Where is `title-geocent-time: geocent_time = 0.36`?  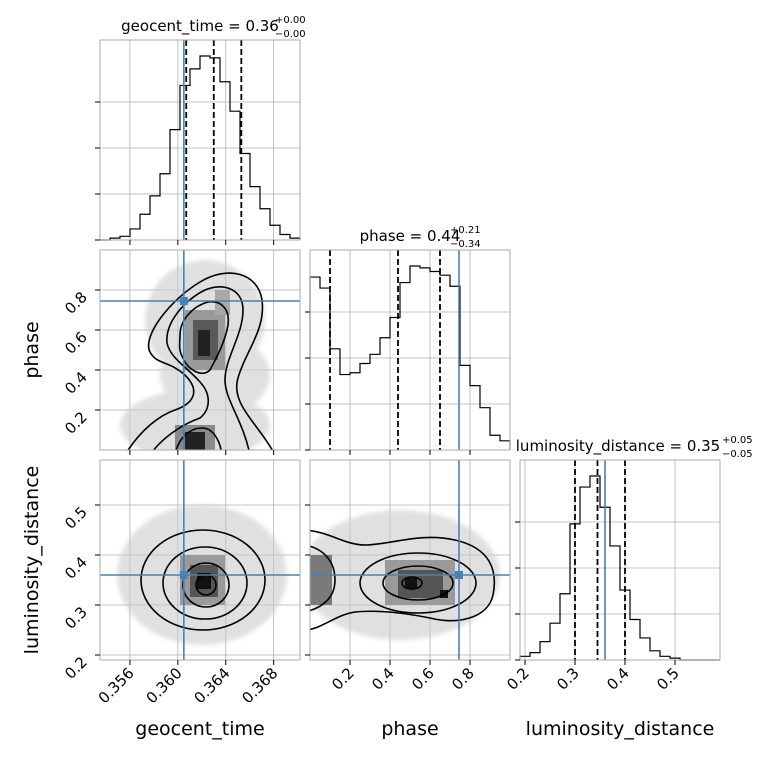
title-geocent-time: geocent_time = 0.36 is located at coordinates (200, 26).